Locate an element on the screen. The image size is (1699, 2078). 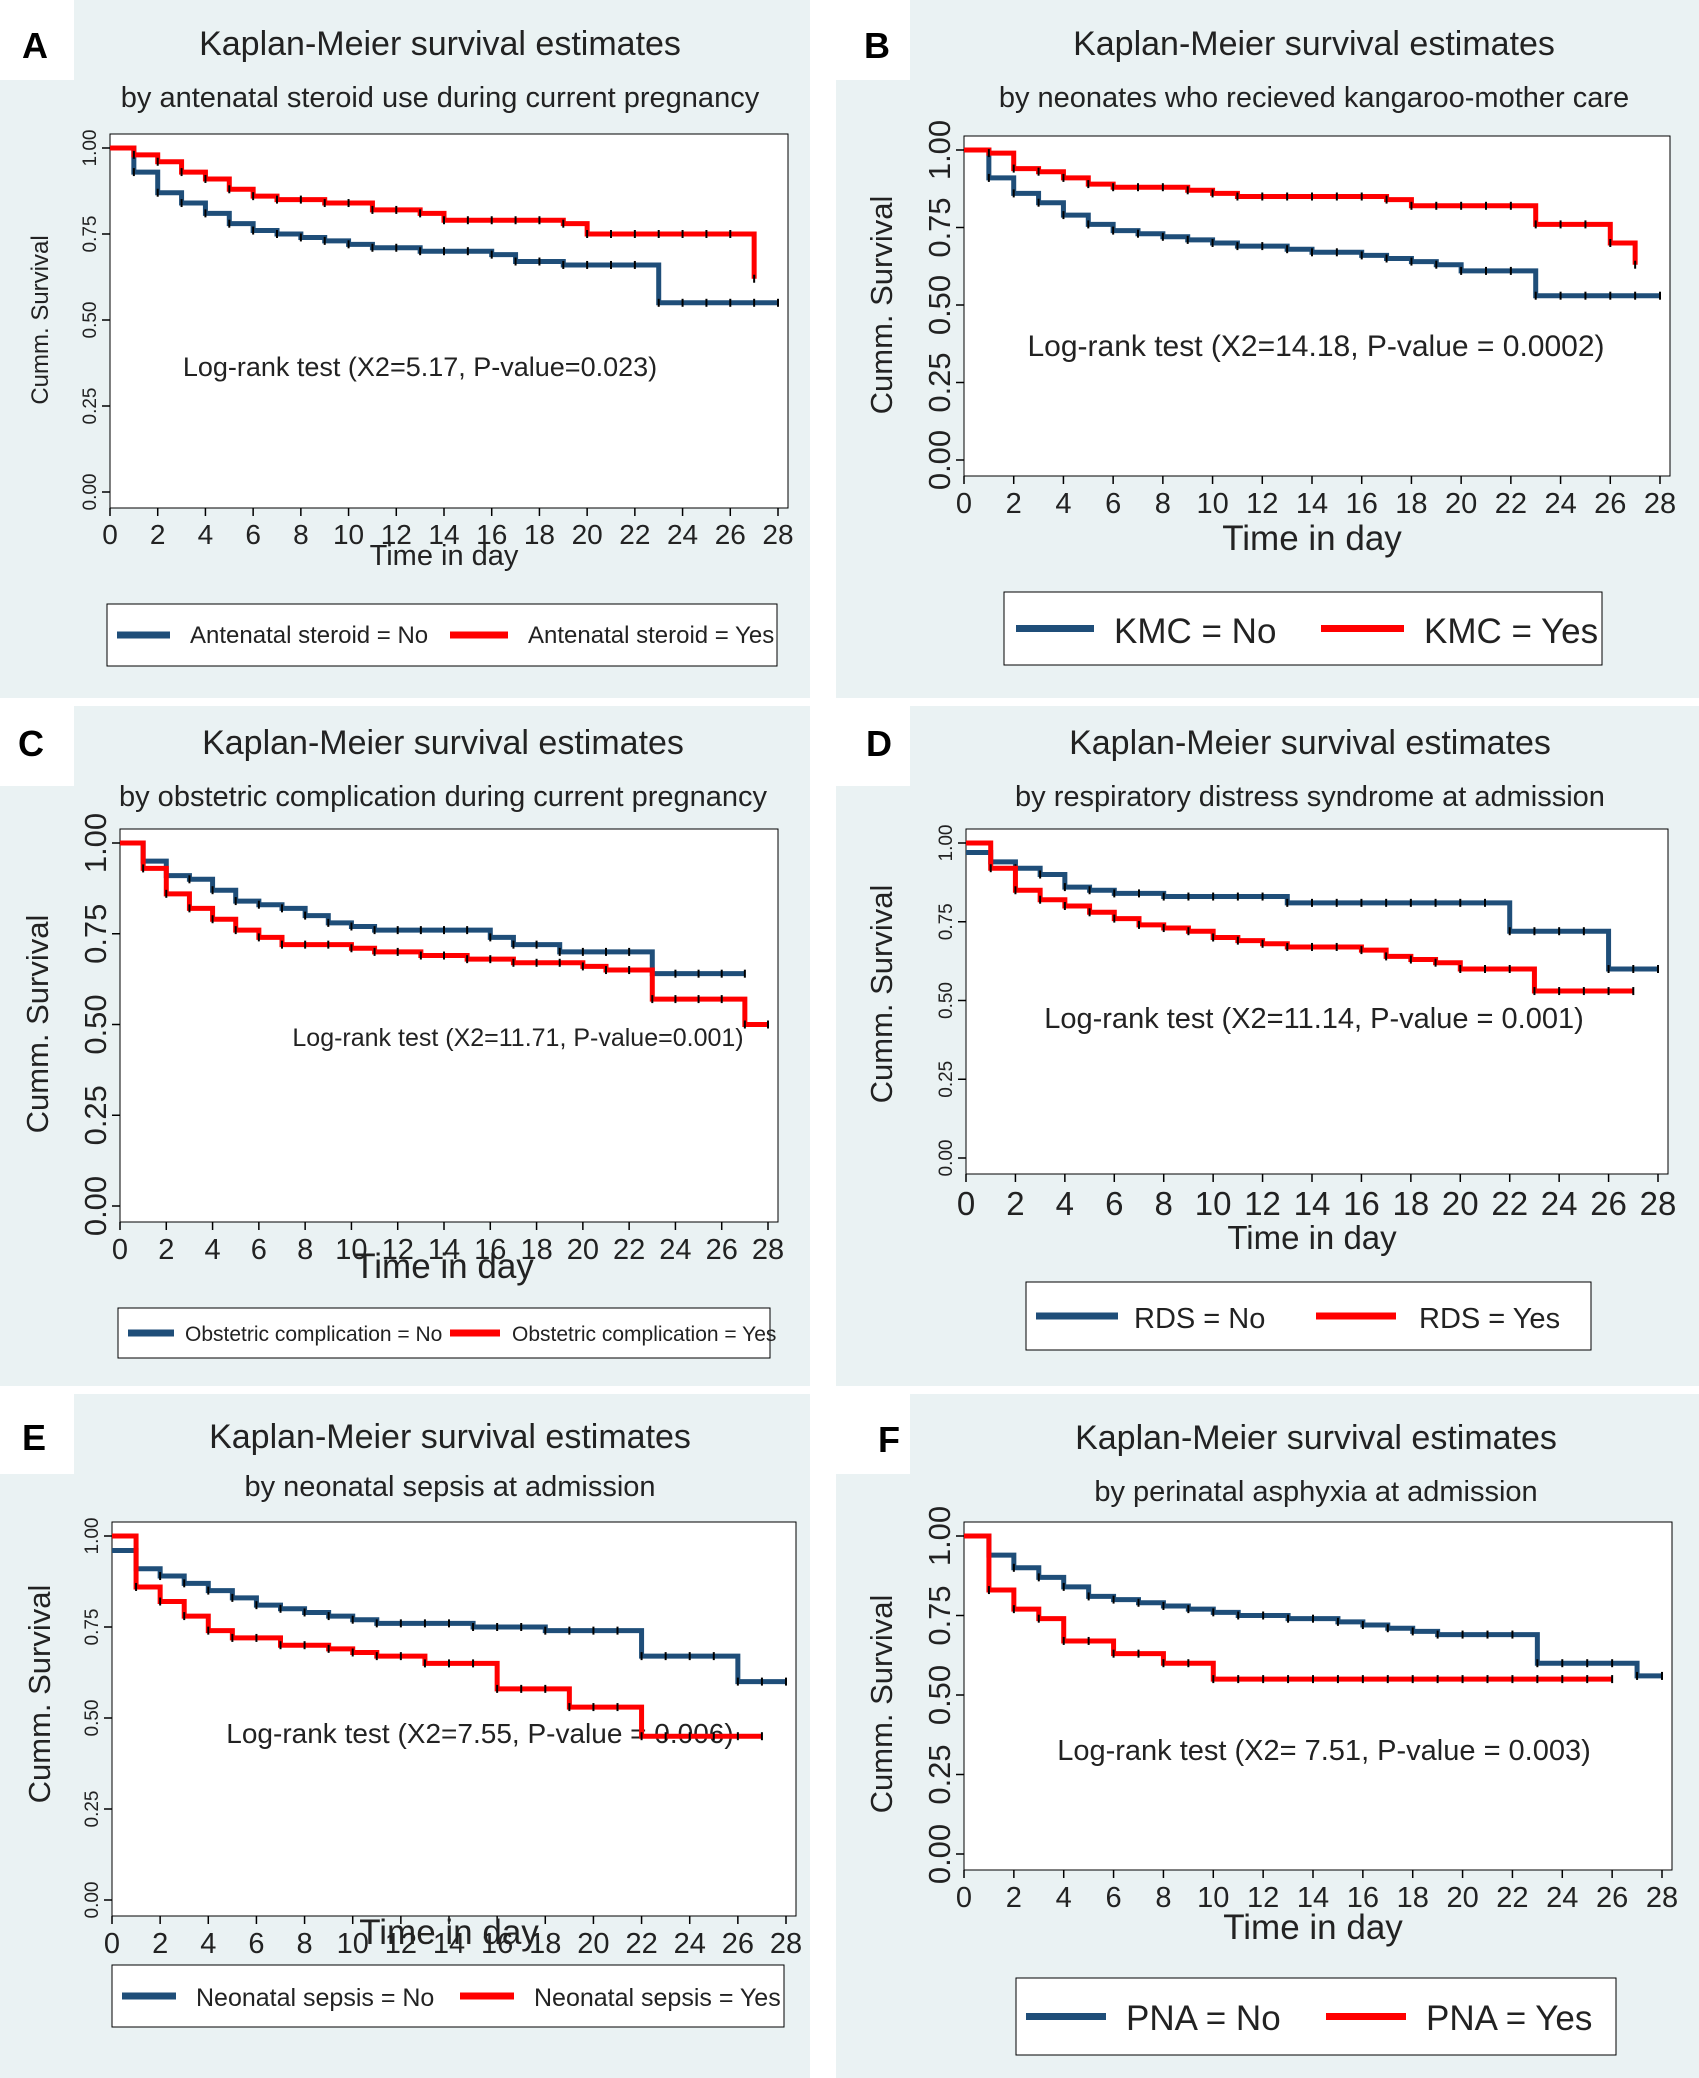
chart-subtitle: by neonatal sepsis at admission is located at coordinates (449, 1487).